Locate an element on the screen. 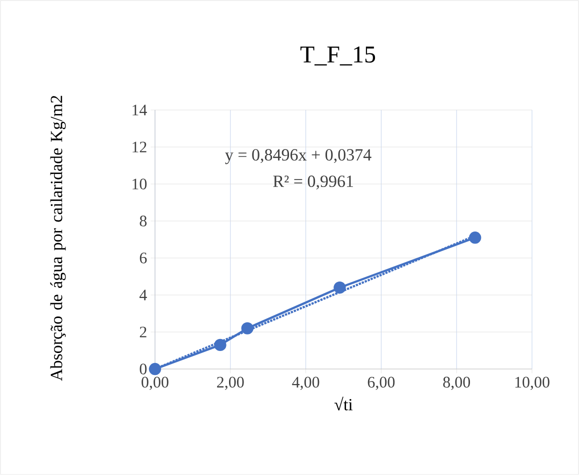 This screenshot has height=475, width=579. y-tick-label: 2 is located at coordinates (143, 332).